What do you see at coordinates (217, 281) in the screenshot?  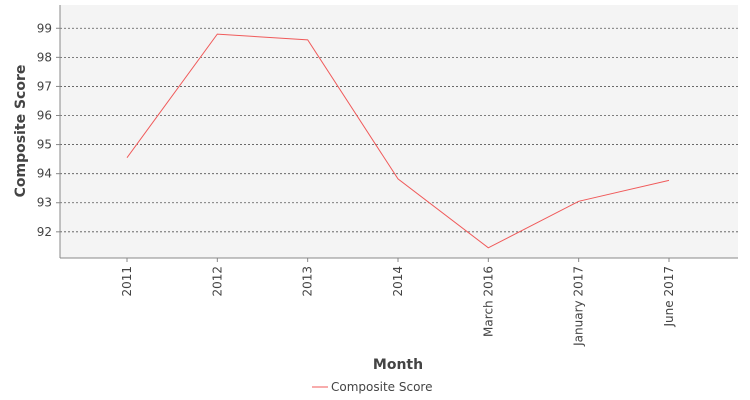 I see `x-tick-label: 2012` at bounding box center [217, 281].